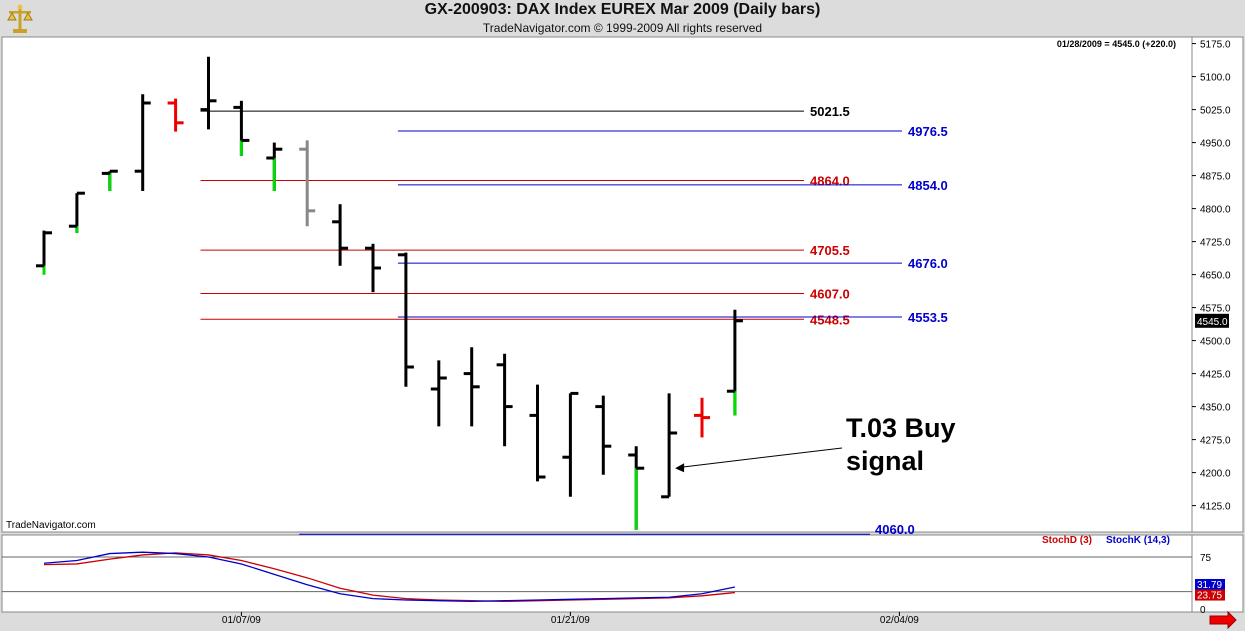  I want to click on last-price-label: 4545.0, so click(1212, 322).